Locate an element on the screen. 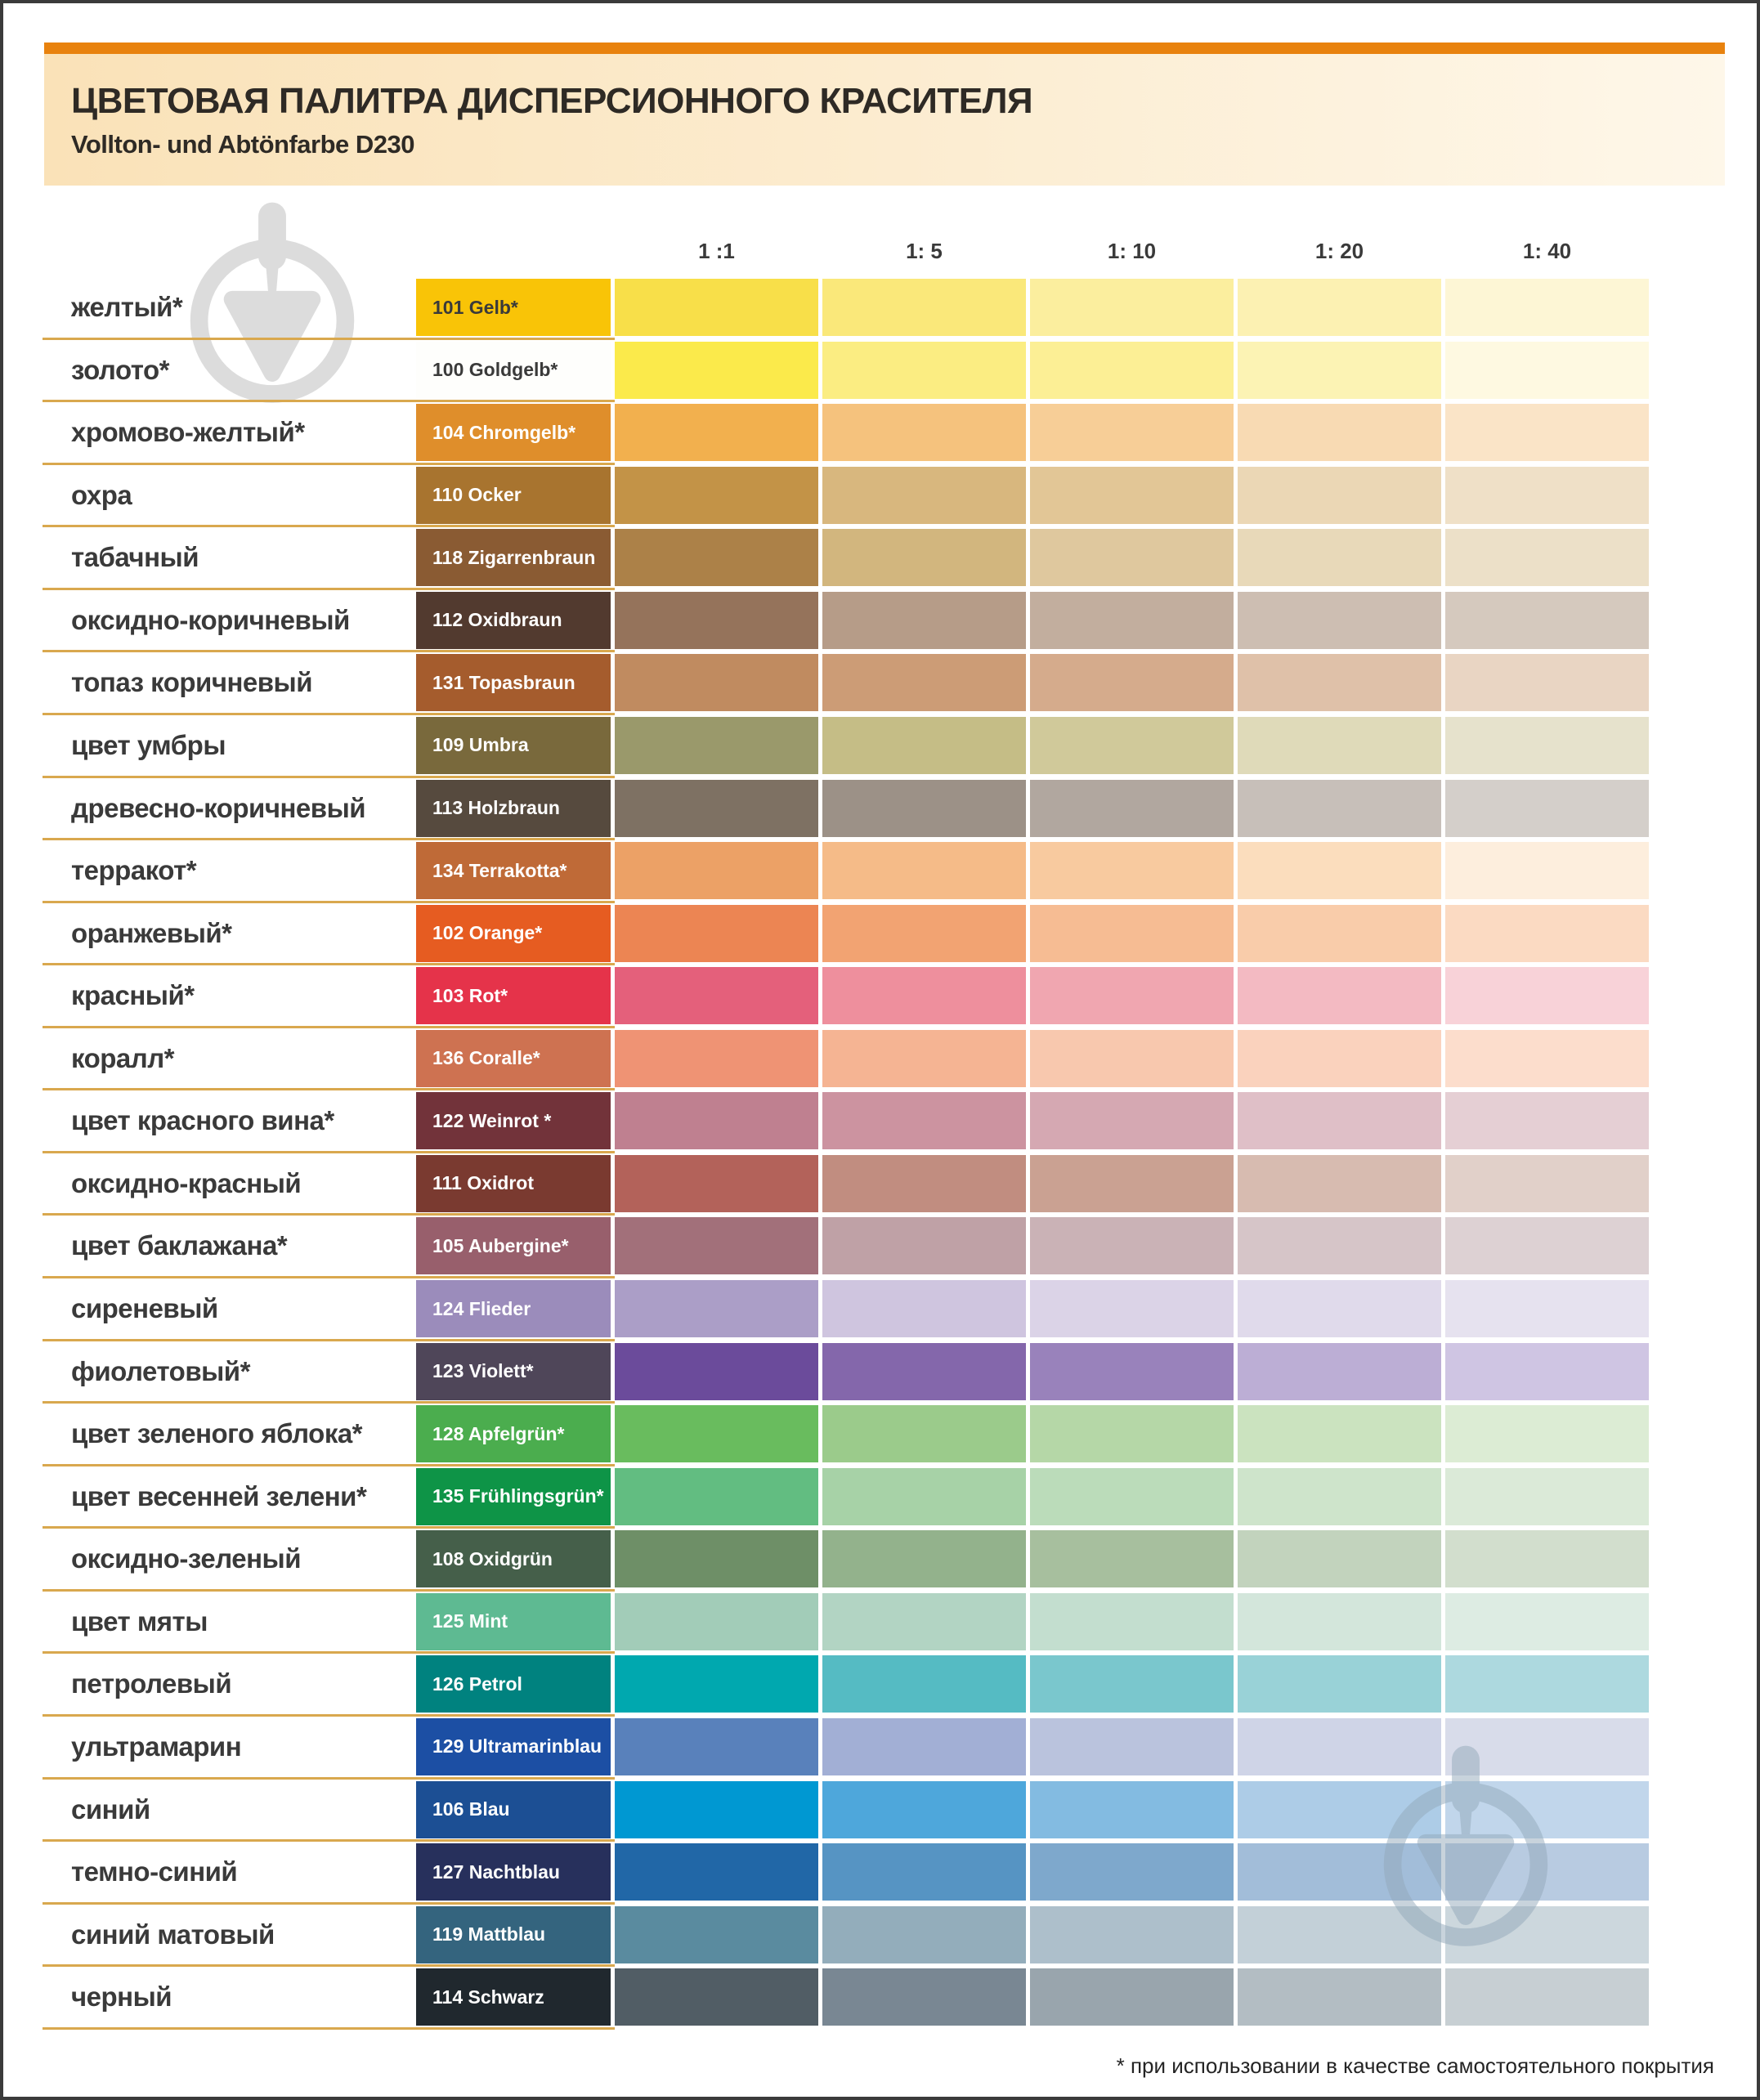 This screenshot has height=2100, width=1760. row-label: темно-синий is located at coordinates (154, 1871).